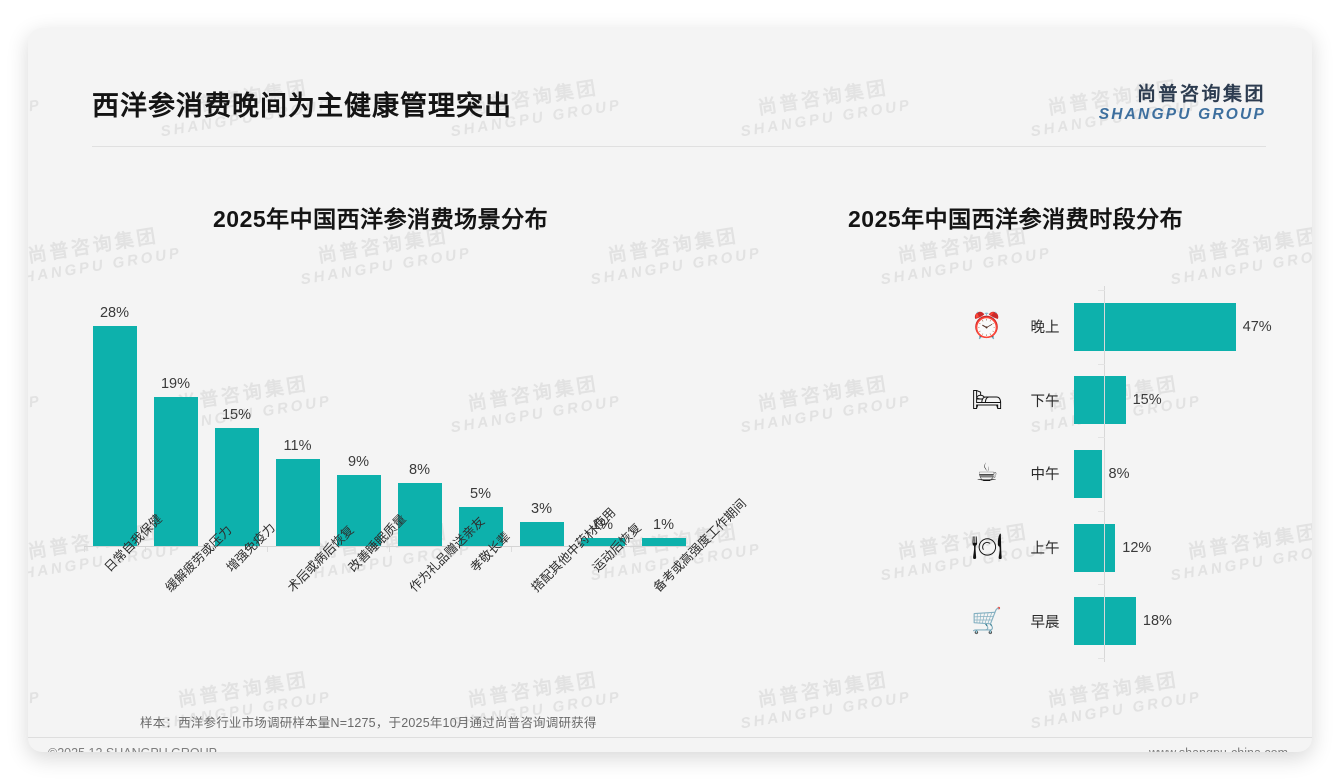 The image size is (1340, 780). I want to click on bar-track: 18%, so click(1181, 621).